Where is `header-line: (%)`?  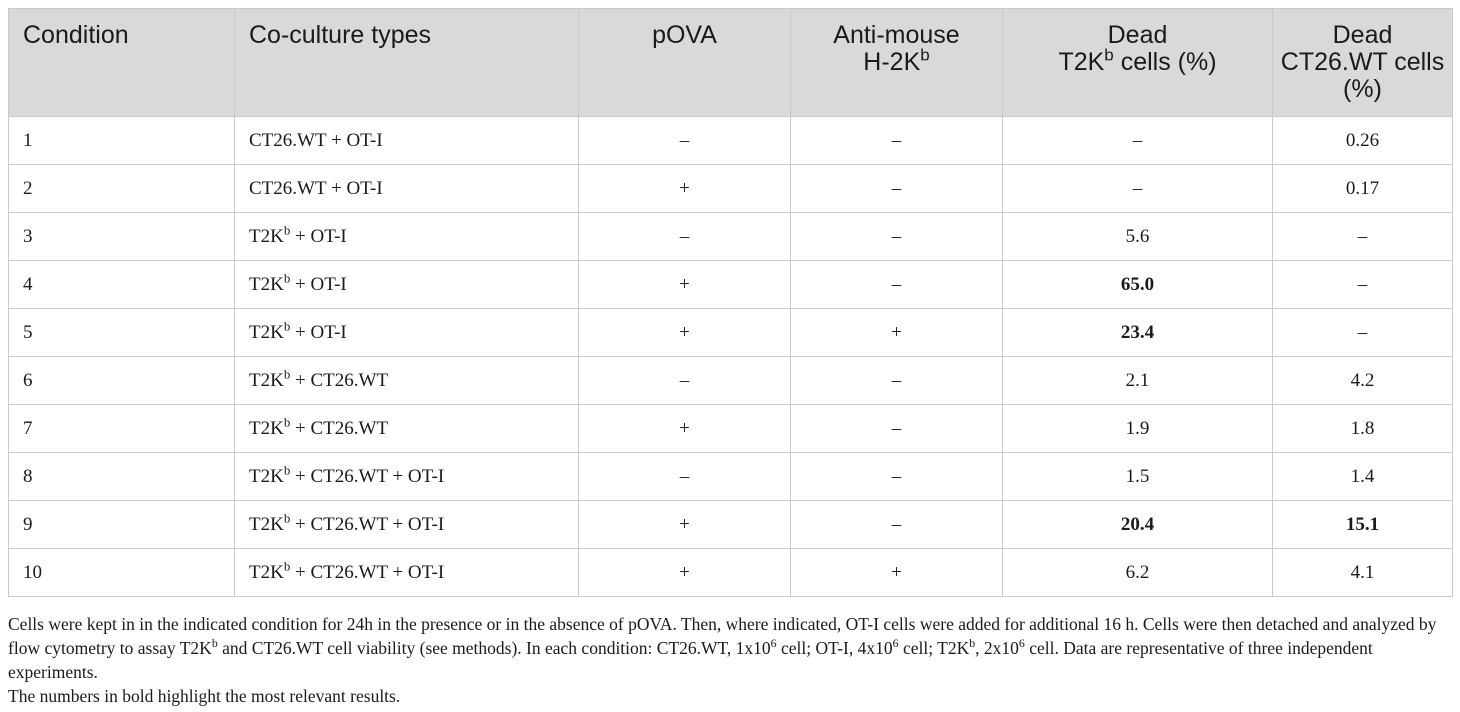
header-line: (%) is located at coordinates (1362, 89).